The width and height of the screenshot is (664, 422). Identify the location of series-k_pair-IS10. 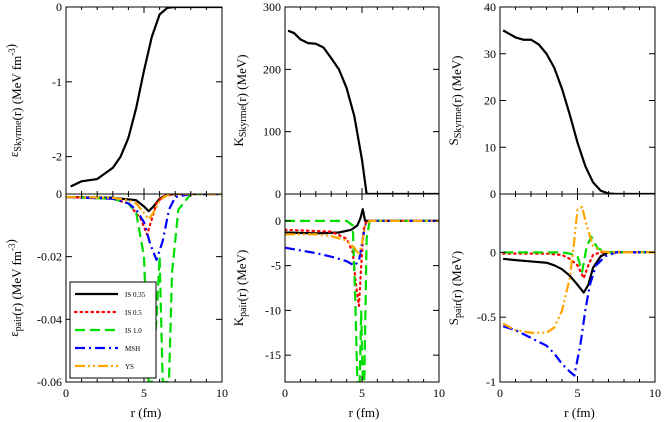
(362, 300).